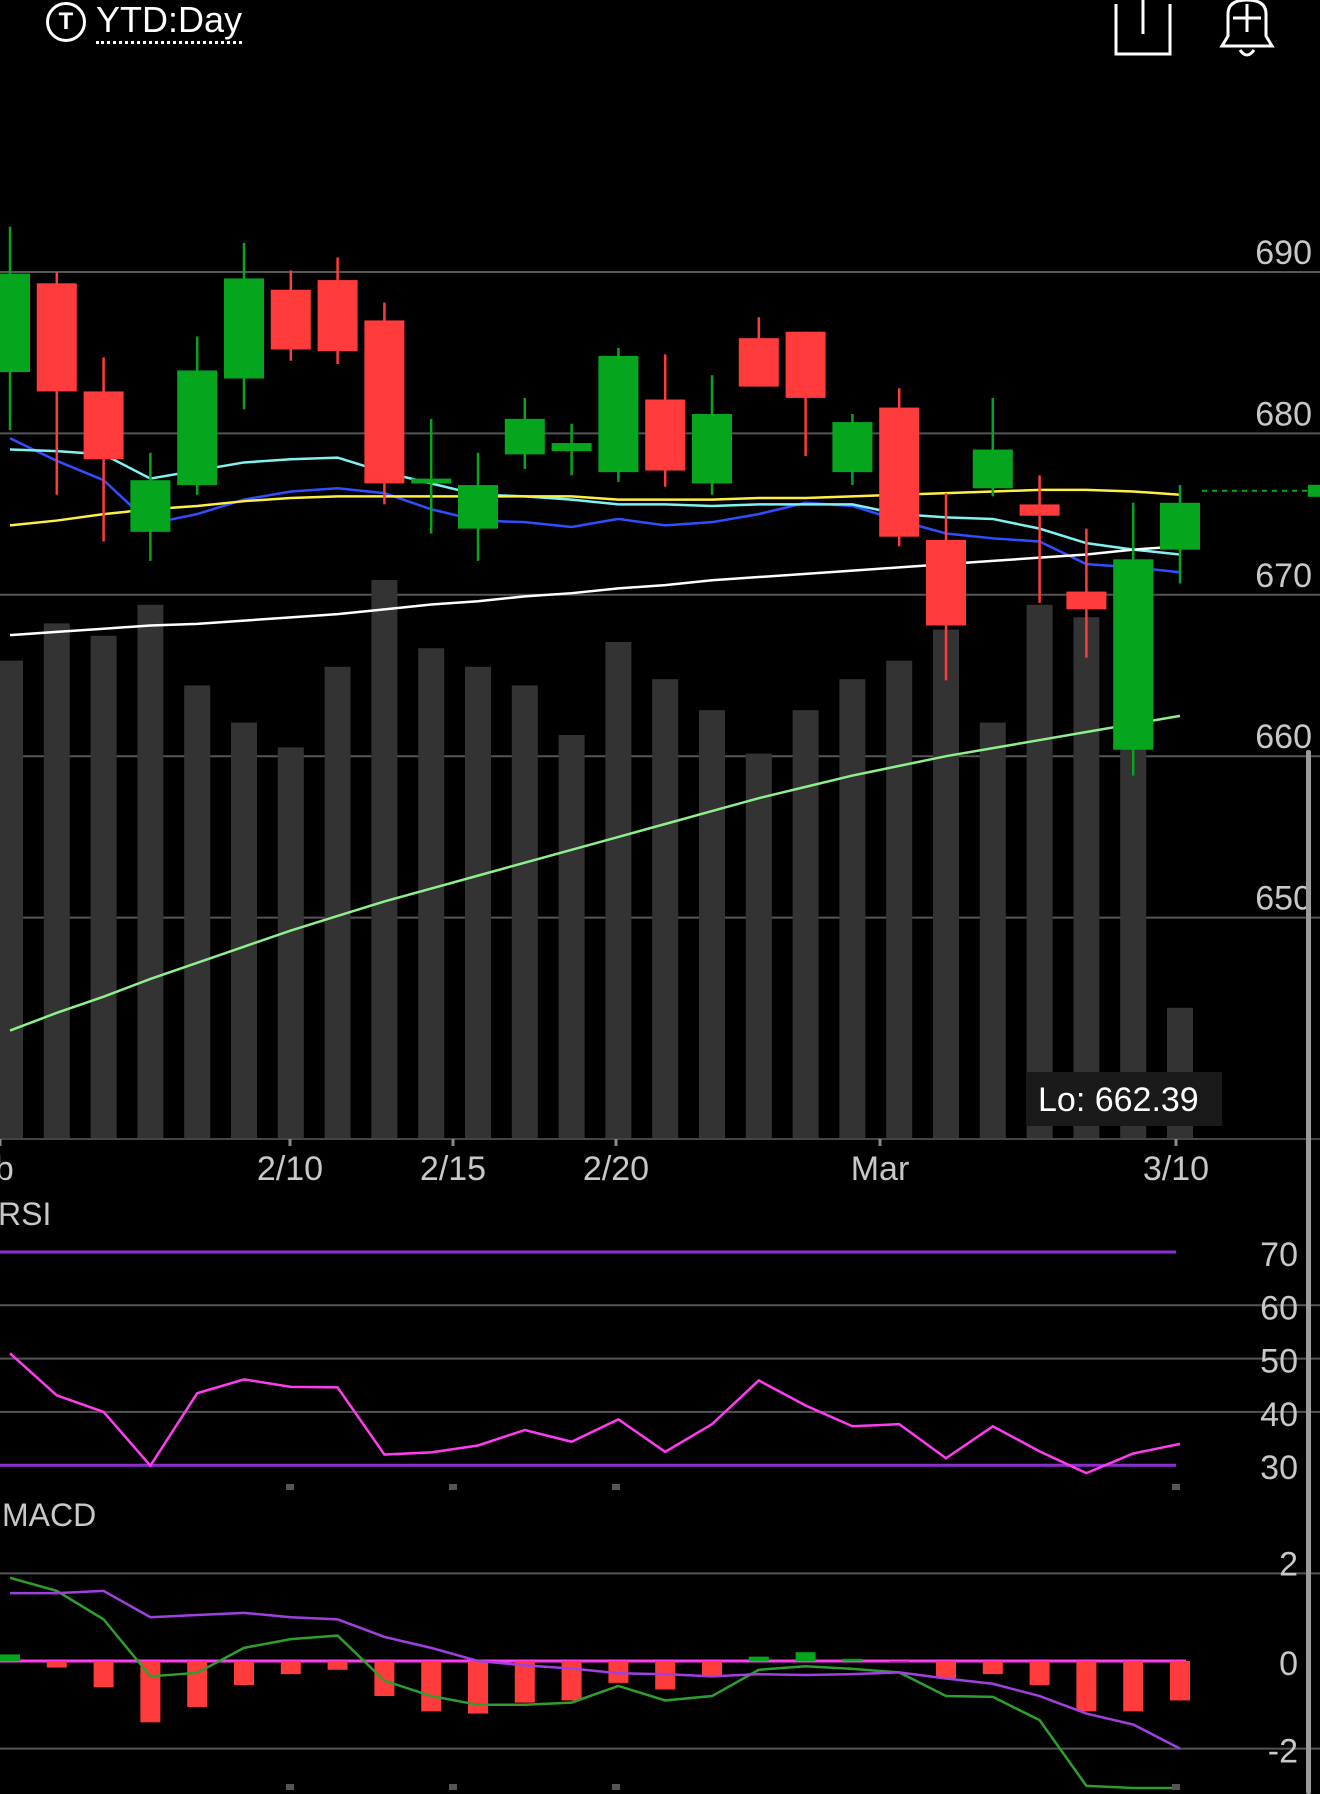 This screenshot has width=1320, height=1794. What do you see at coordinates (1279, 1468) in the screenshot?
I see `rsi-axis-label: 30` at bounding box center [1279, 1468].